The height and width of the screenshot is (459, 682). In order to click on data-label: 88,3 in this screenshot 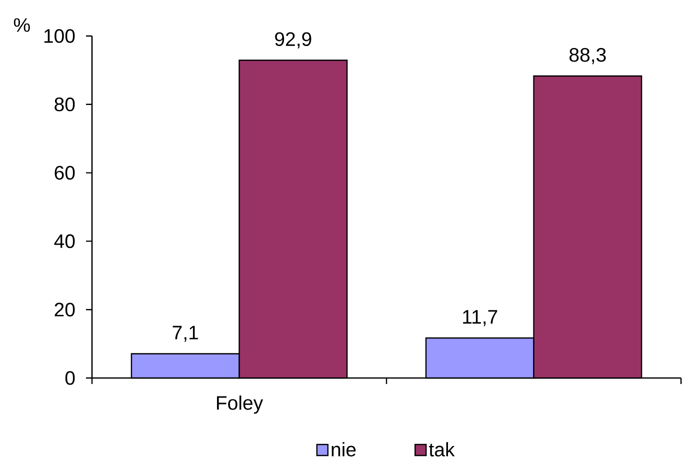, I will do `click(588, 56)`.